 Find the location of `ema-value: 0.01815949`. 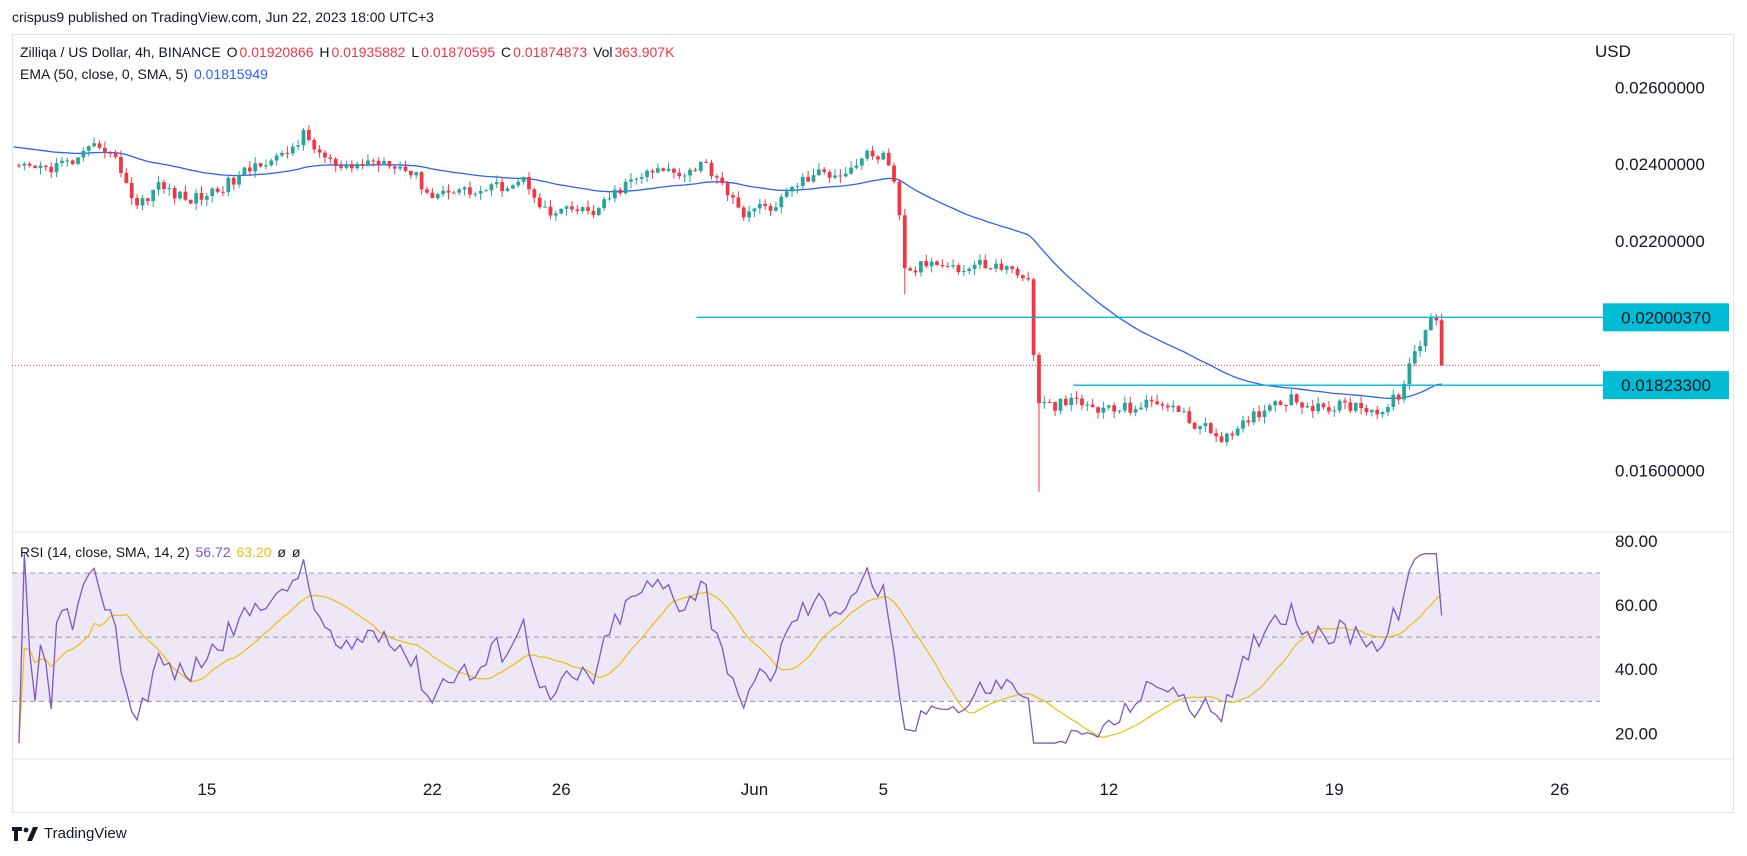

ema-value: 0.01815949 is located at coordinates (230, 74).